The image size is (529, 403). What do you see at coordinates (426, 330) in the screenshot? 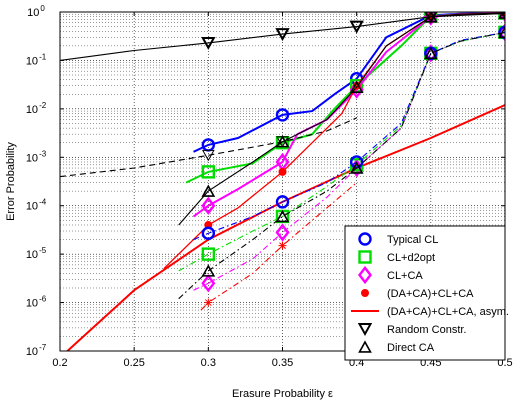
I see `legend-label: Random Constr.` at bounding box center [426, 330].